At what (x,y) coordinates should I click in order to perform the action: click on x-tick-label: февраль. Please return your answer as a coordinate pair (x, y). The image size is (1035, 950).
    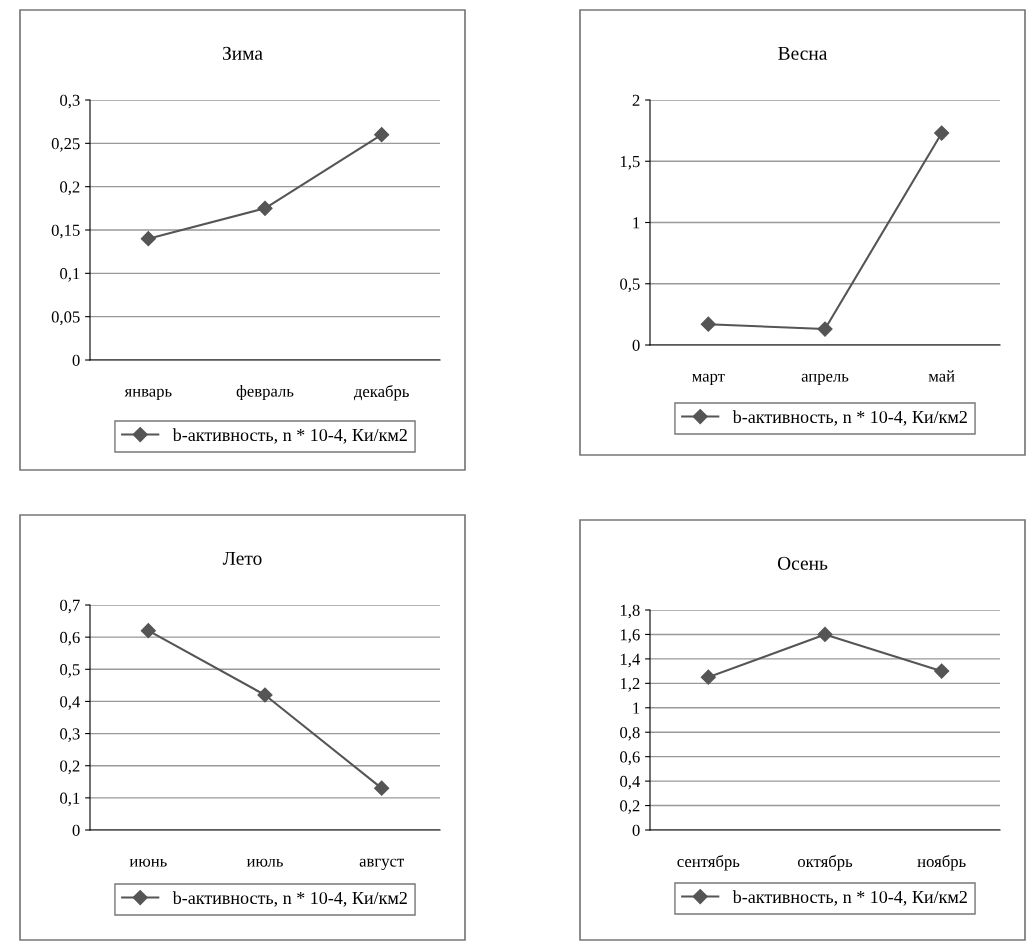
    Looking at the image, I should click on (265, 393).